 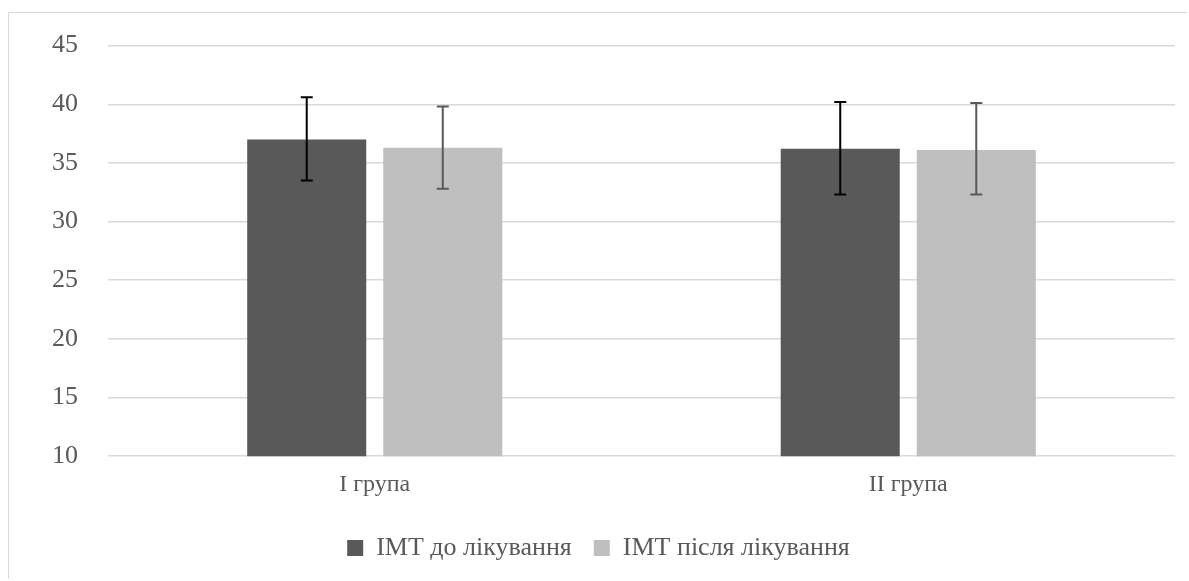 I want to click on x-tick-label: I група, so click(x=375, y=482).